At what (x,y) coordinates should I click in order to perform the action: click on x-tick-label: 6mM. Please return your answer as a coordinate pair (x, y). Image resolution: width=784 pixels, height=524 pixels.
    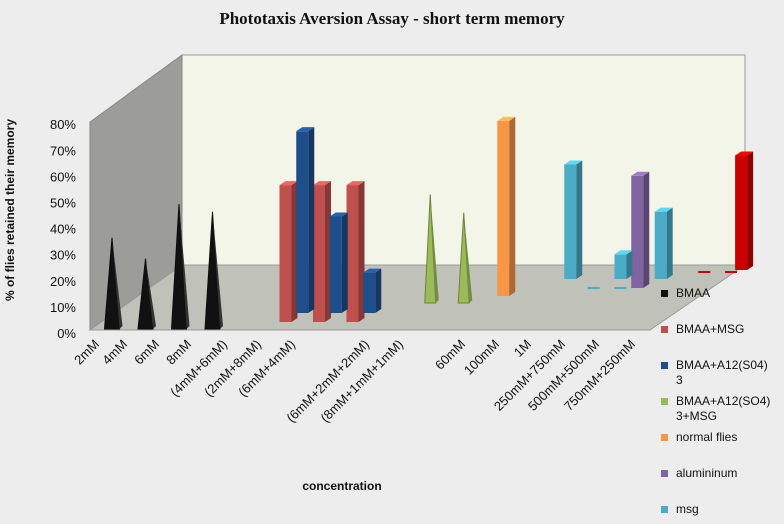
    Looking at the image, I should click on (146, 352).